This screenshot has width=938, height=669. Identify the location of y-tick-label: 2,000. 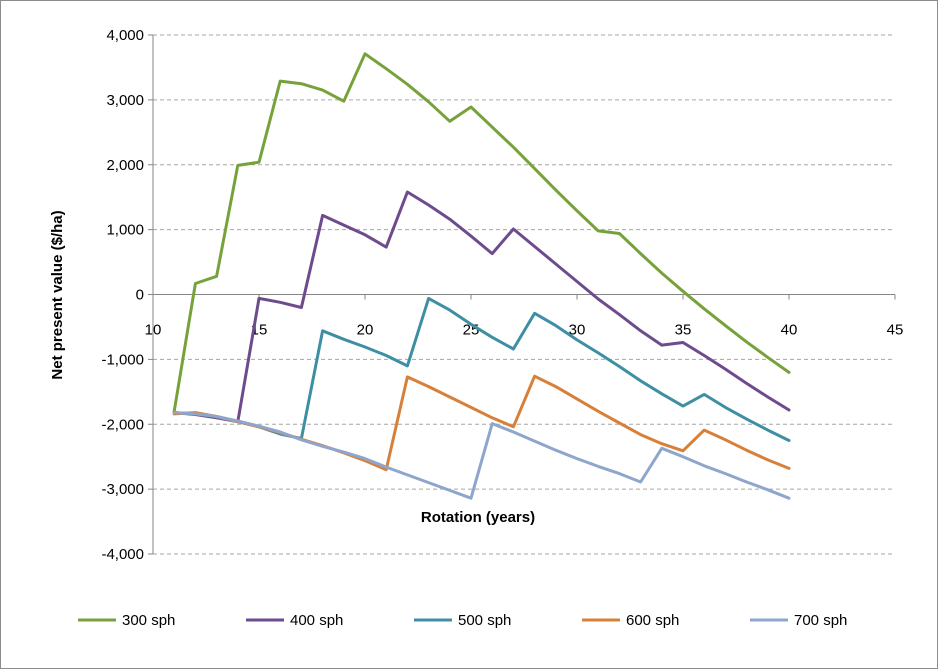
(125, 165).